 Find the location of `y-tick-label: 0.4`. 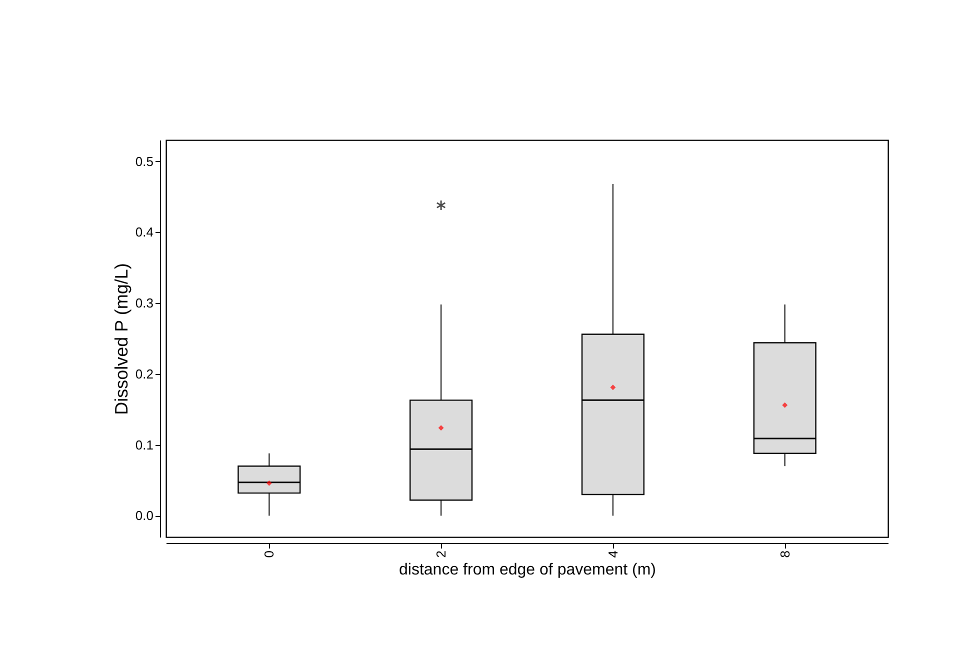

y-tick-label: 0.4 is located at coordinates (144, 232).